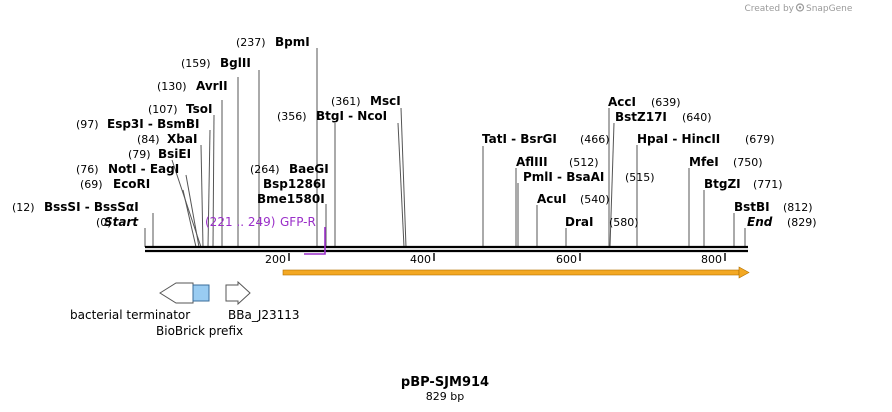  Describe the element at coordinates (23, 207) in the screenshot. I see `site-pos: (12)` at that location.